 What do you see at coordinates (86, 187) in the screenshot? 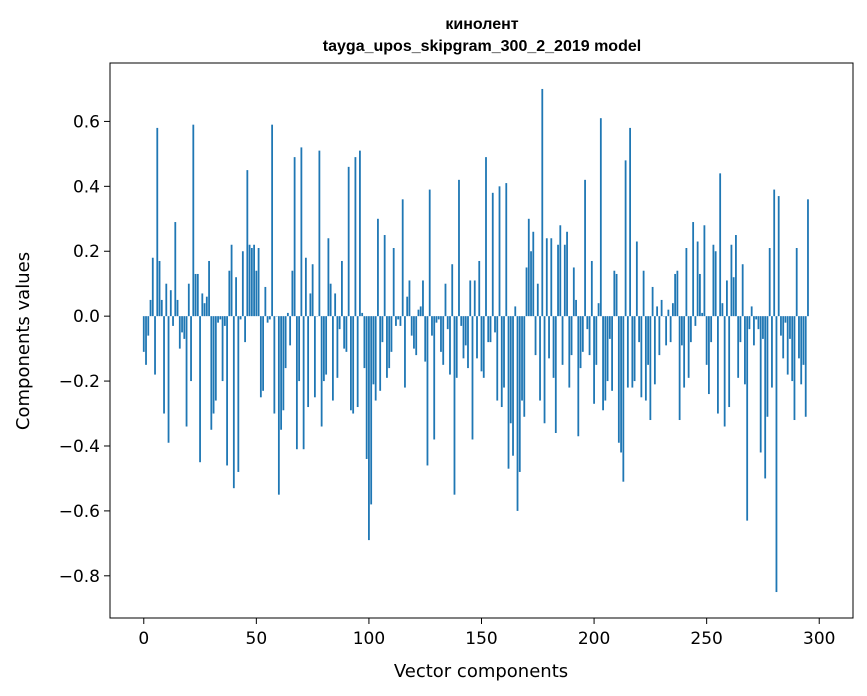
I see `y-tick-label: 0.4` at bounding box center [86, 187].